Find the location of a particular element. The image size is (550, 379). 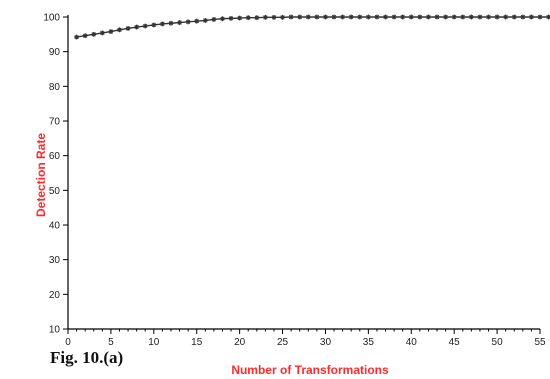

y-tick-label: 80 is located at coordinates (55, 87).